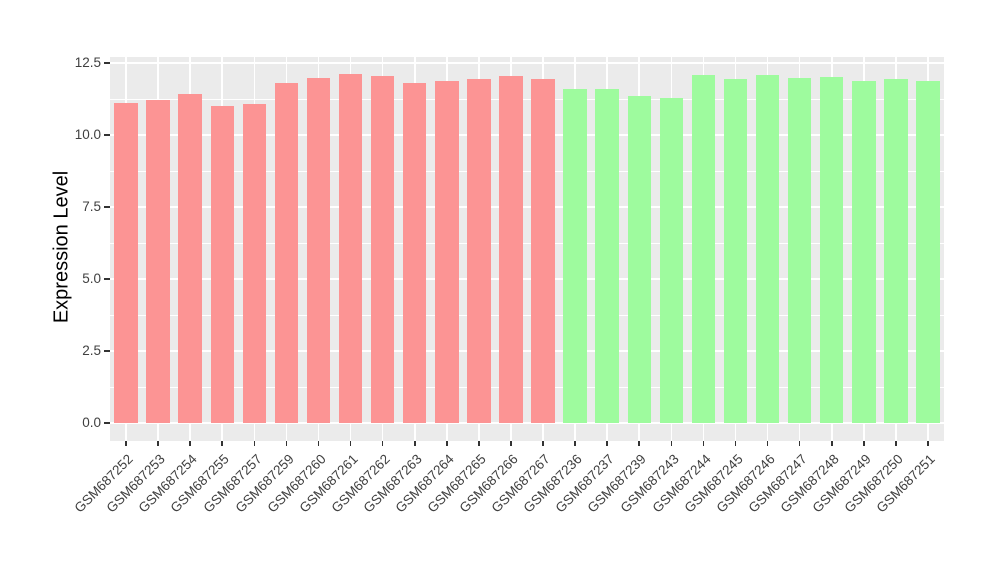 The image size is (1000, 580). Describe the element at coordinates (91, 422) in the screenshot. I see `y-tick-label: 0.0` at that location.